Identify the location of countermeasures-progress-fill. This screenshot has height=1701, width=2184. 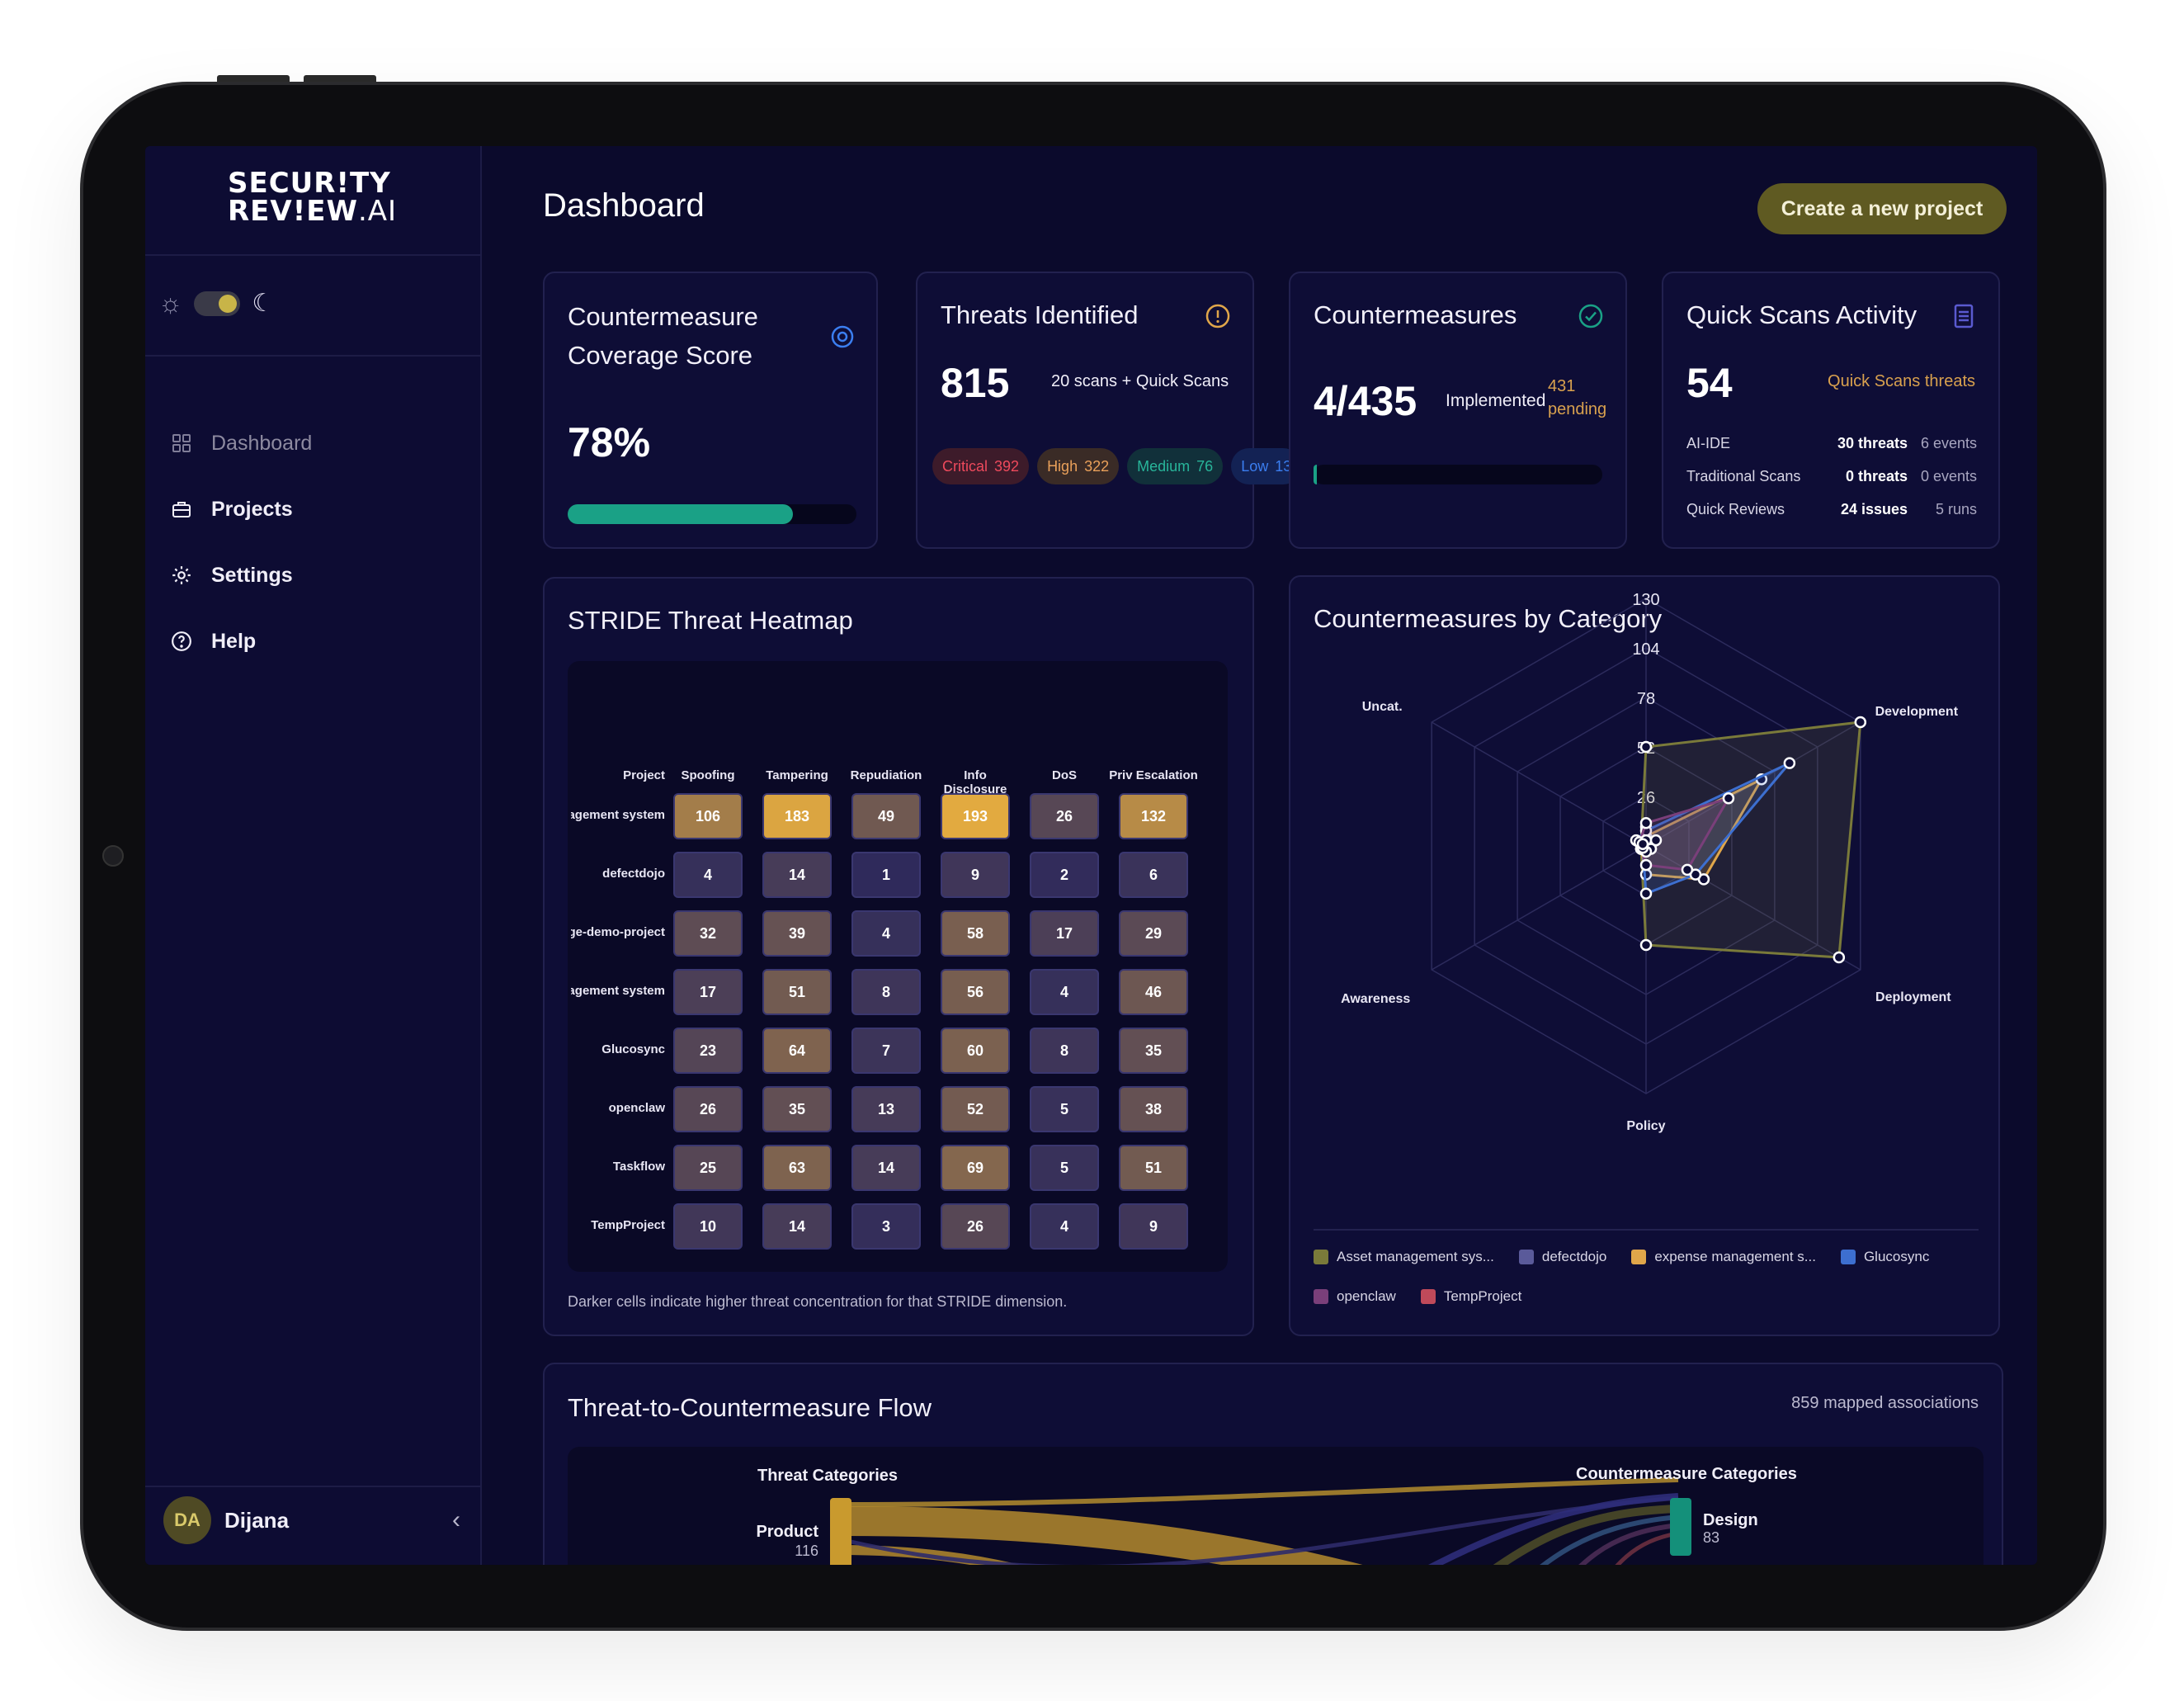
(1315, 474).